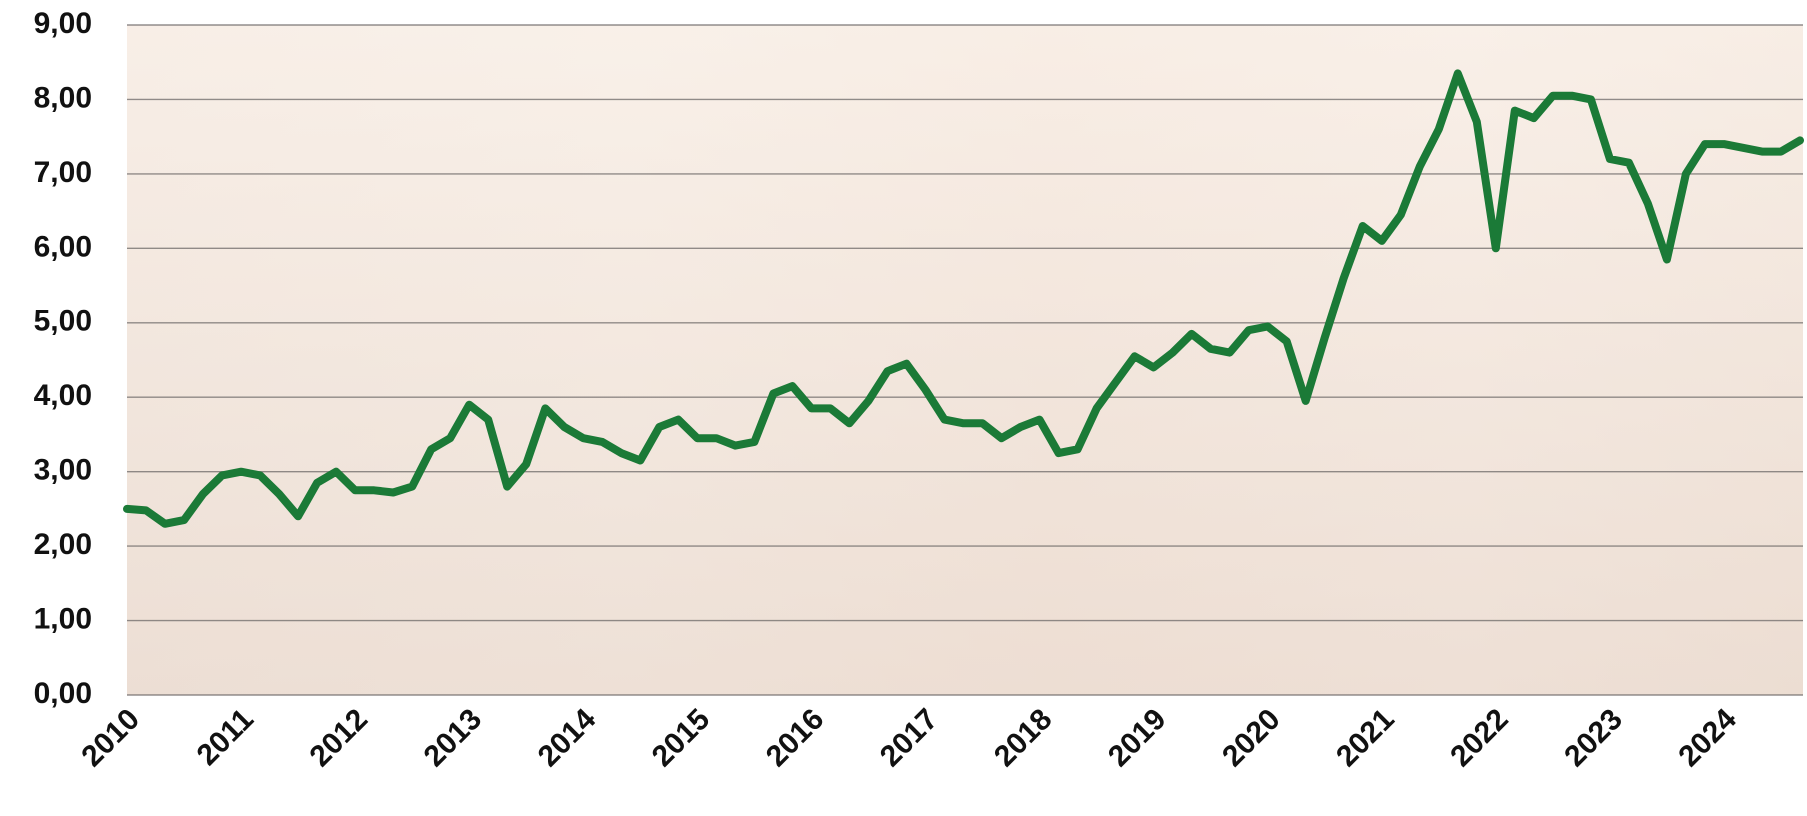 Image resolution: width=1807 pixels, height=816 pixels. I want to click on x-tick-label: 2017, so click(909, 738).